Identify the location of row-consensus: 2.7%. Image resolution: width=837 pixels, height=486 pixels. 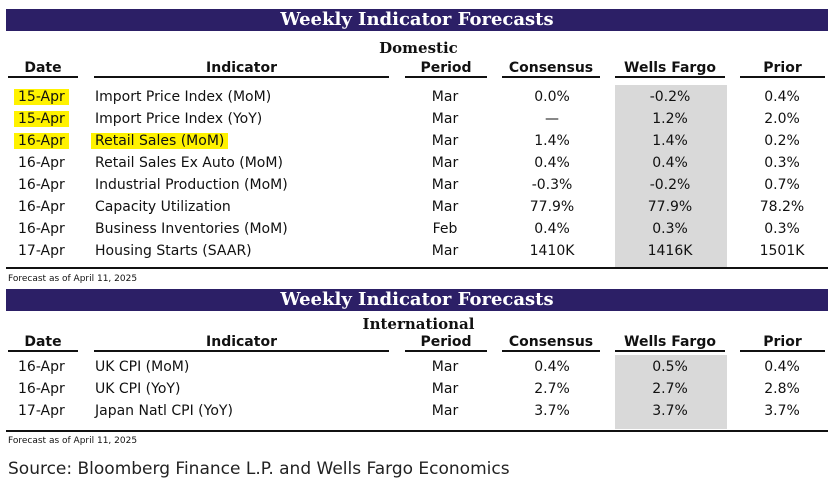
(552, 389).